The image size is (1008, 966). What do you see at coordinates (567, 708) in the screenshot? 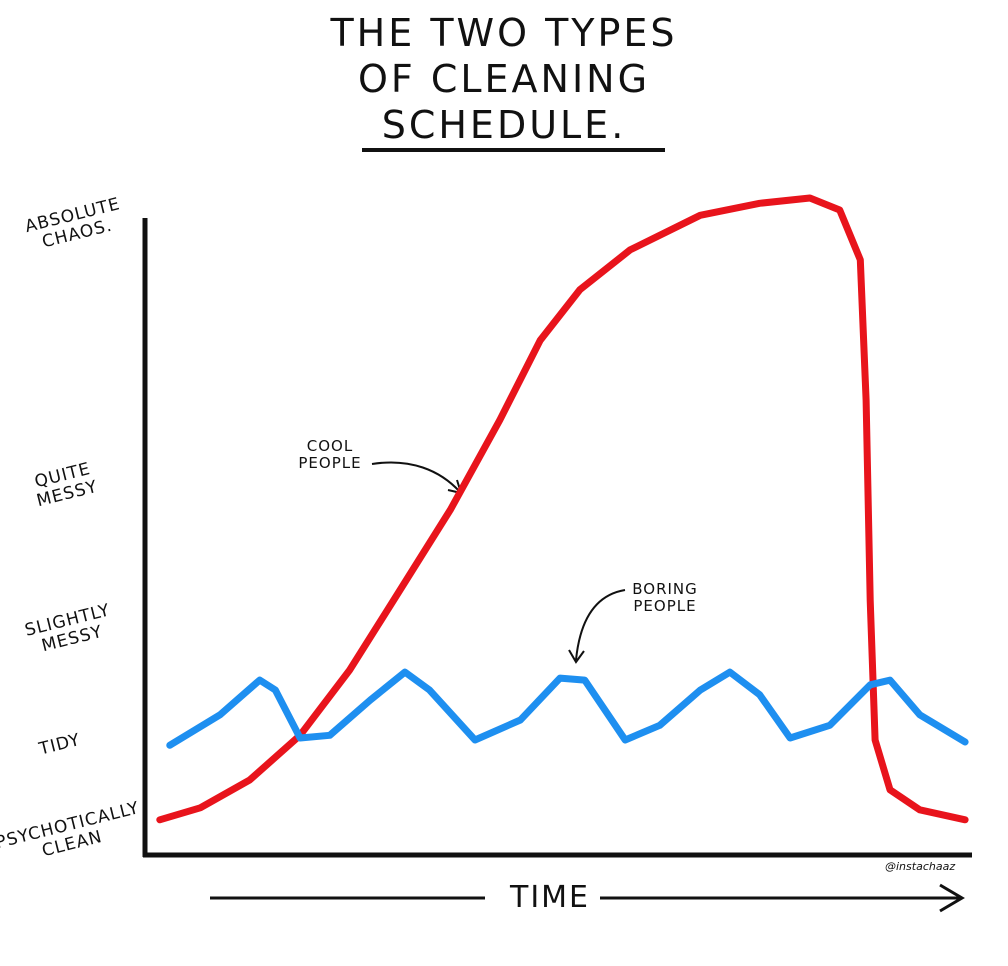
I see `series-line` at bounding box center [567, 708].